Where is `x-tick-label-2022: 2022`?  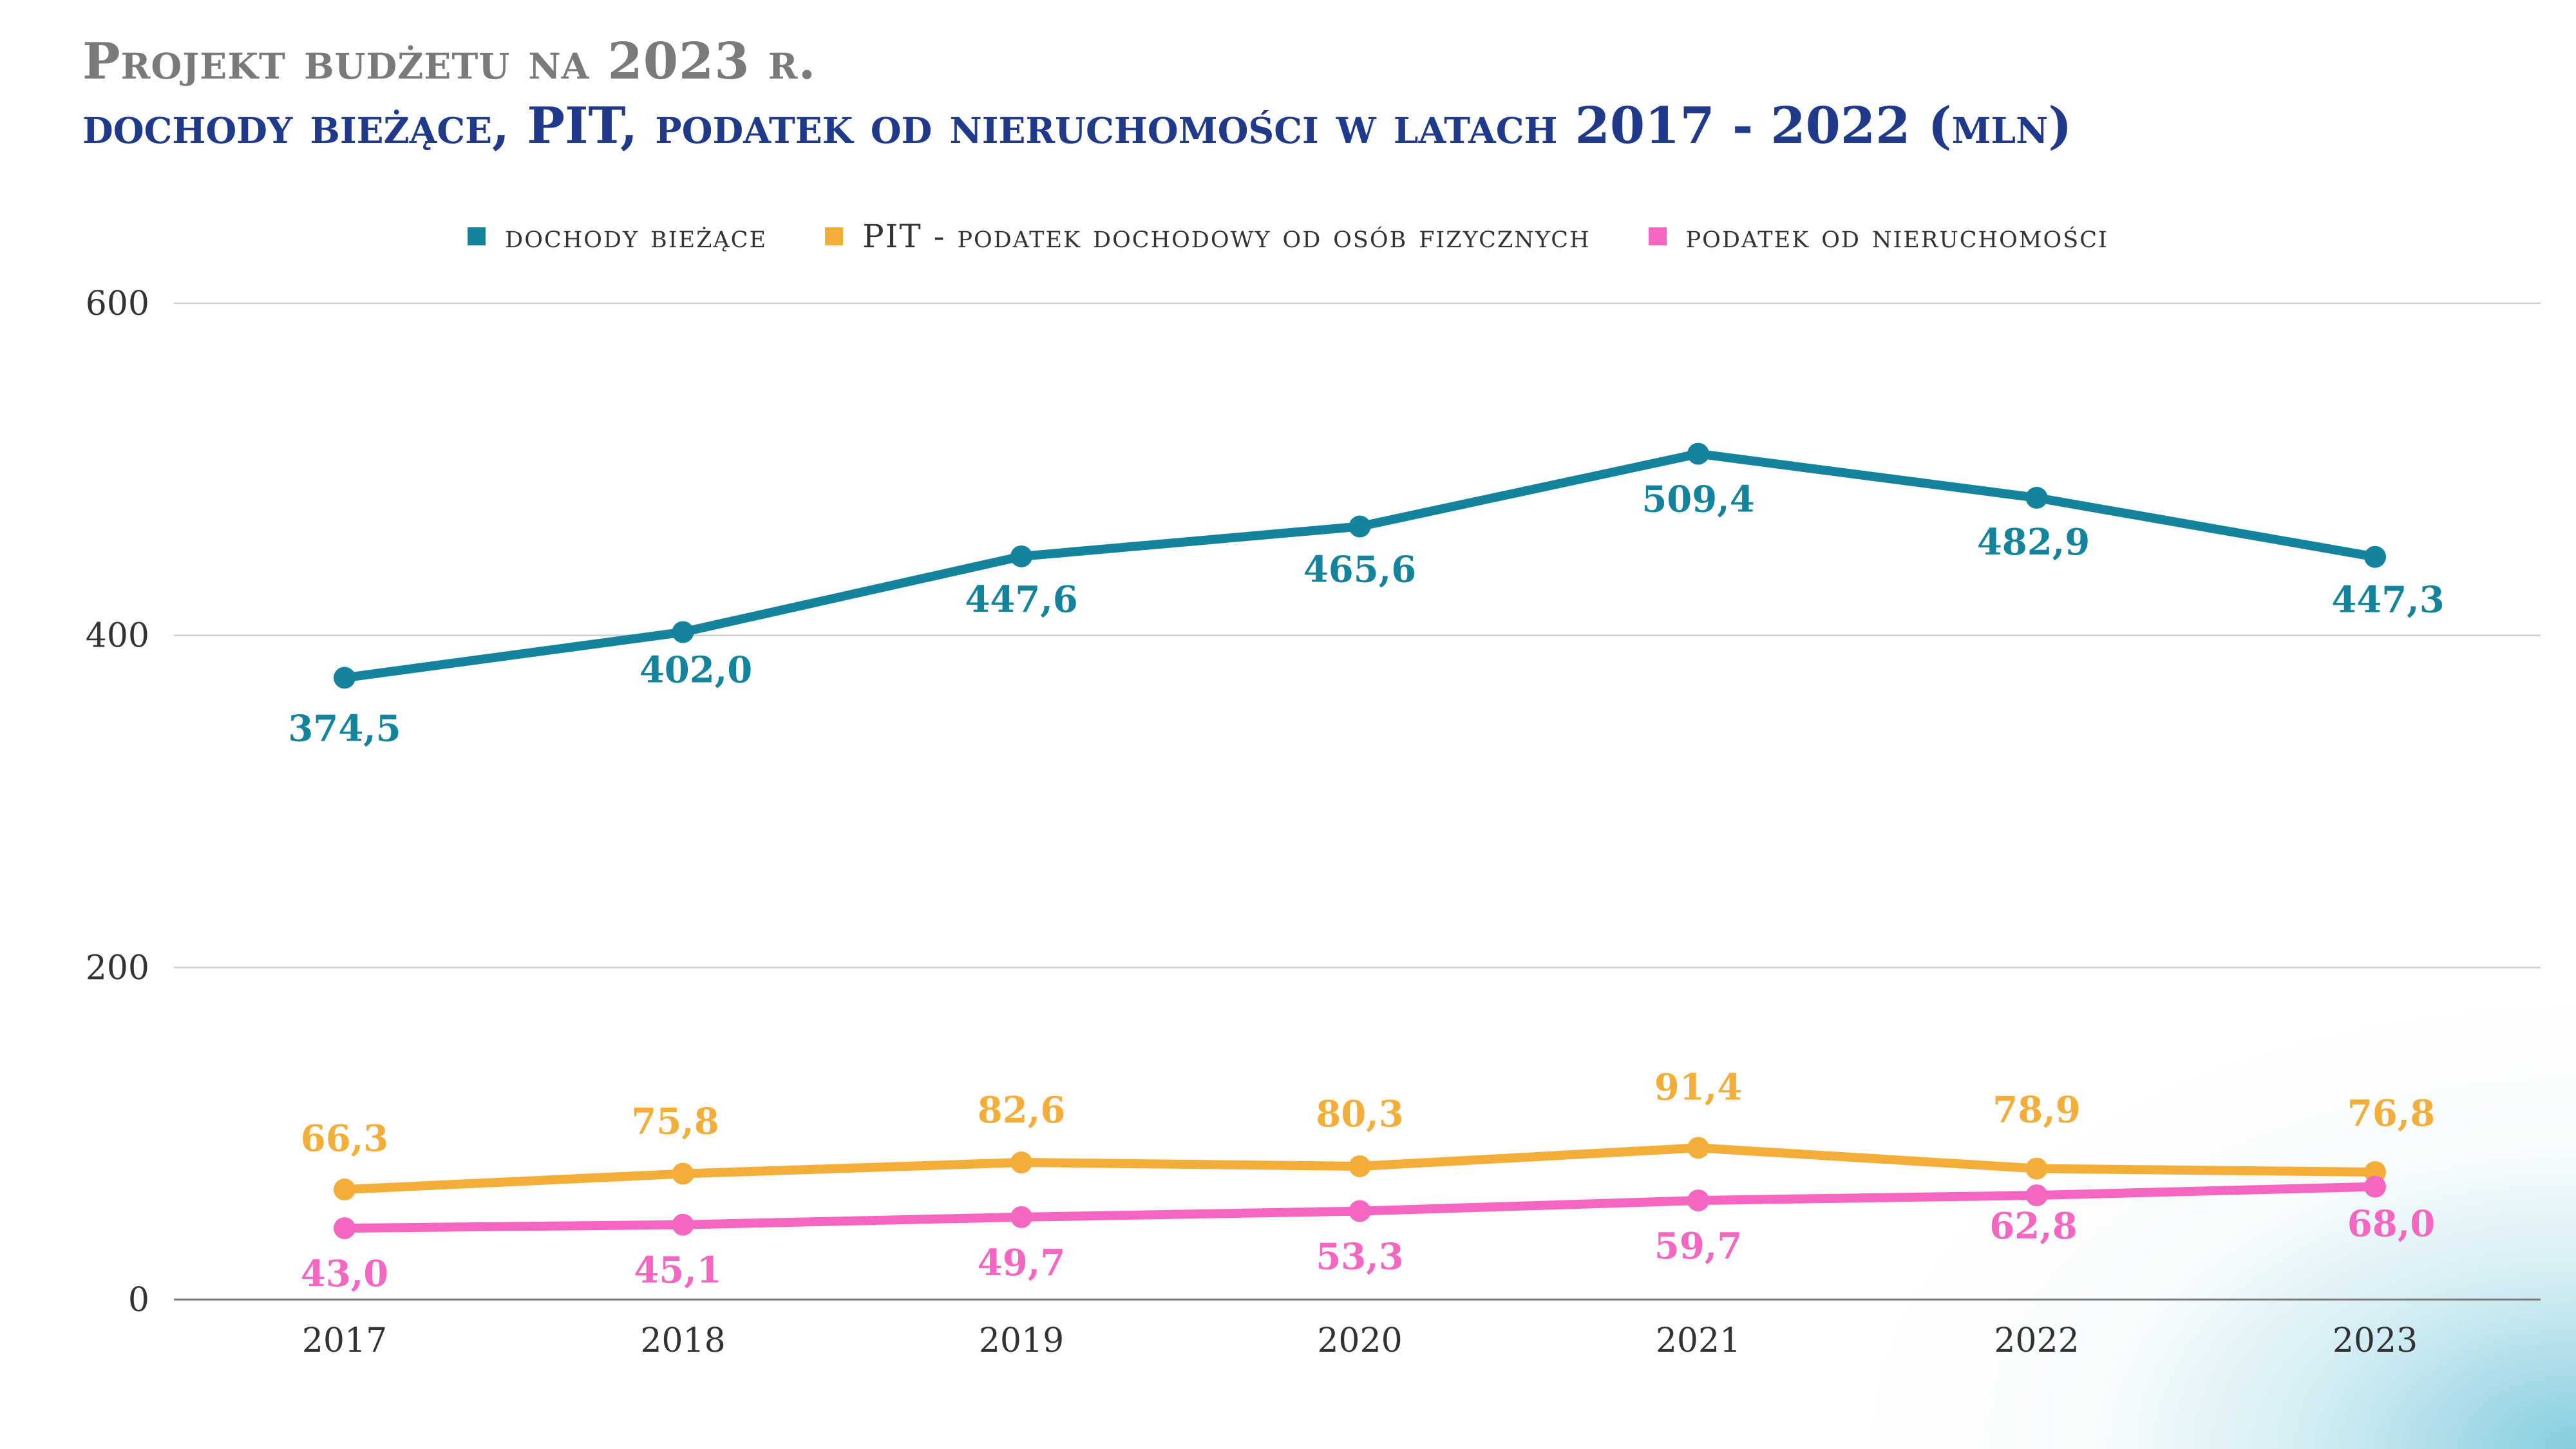
x-tick-label-2022: 2022 is located at coordinates (2037, 1341).